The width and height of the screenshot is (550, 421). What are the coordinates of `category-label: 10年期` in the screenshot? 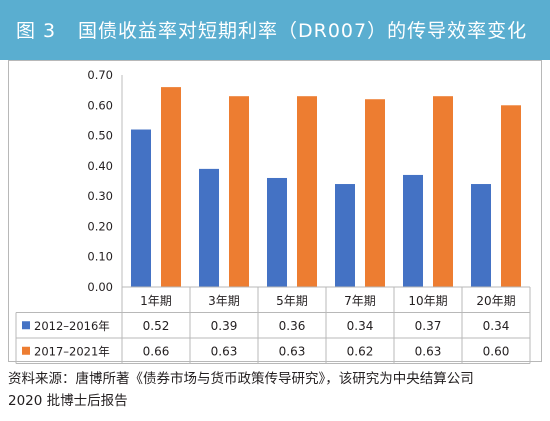 It's located at (427, 301).